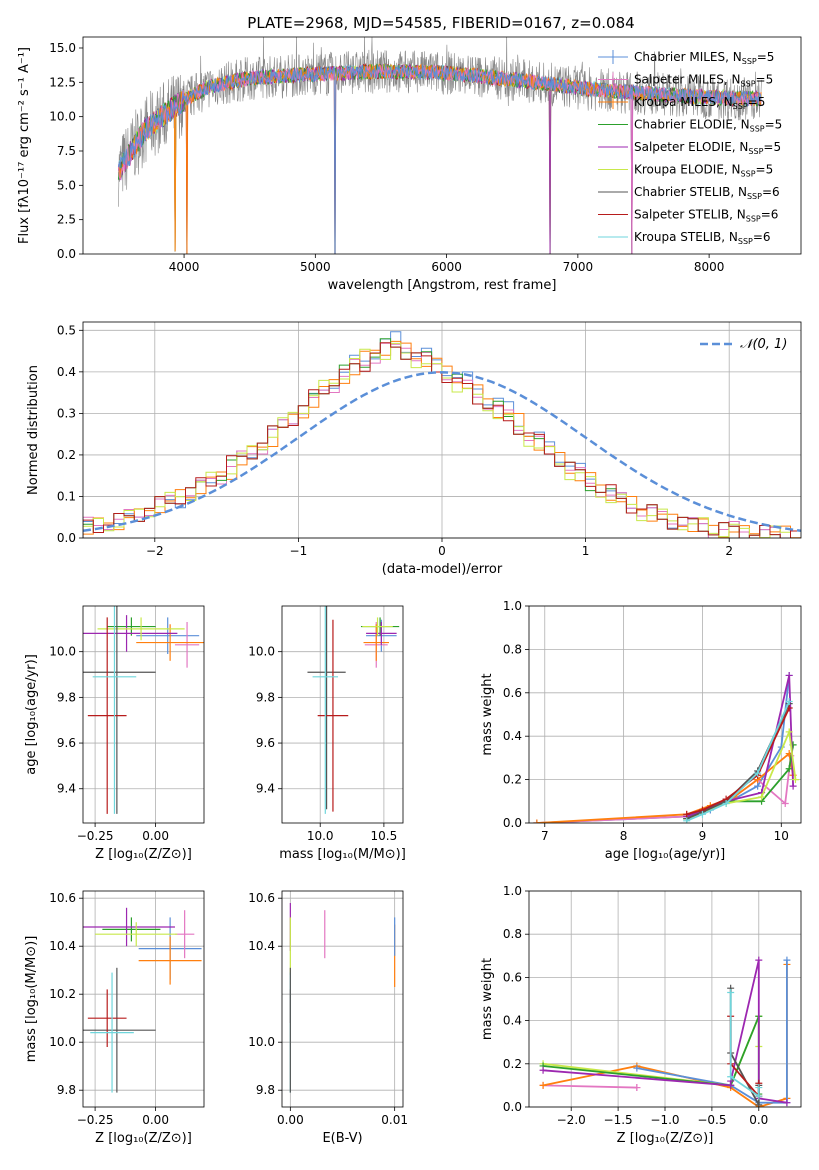  I want to click on legend-label: Salpeter ELODIE, NSSP=5, so click(707, 148).